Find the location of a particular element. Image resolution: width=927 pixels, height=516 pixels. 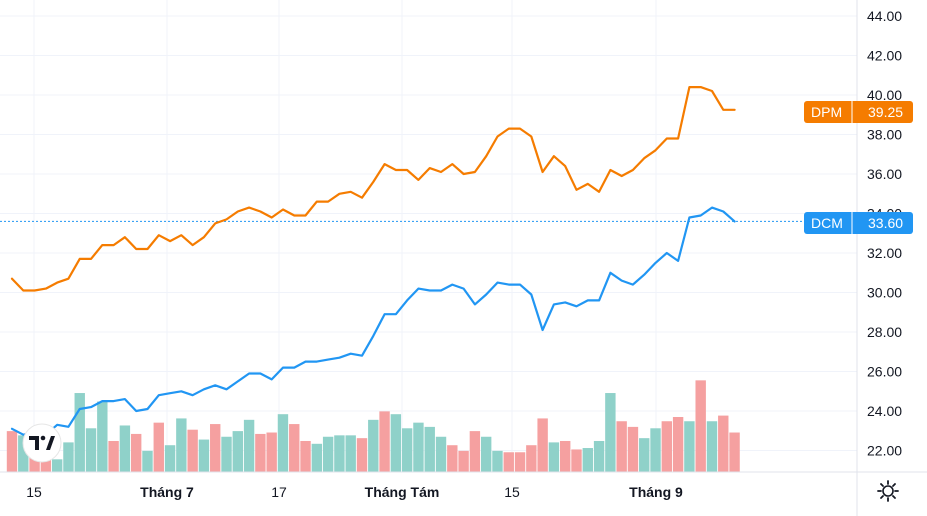

dcm-badge-name: DCM is located at coordinates (827, 223).